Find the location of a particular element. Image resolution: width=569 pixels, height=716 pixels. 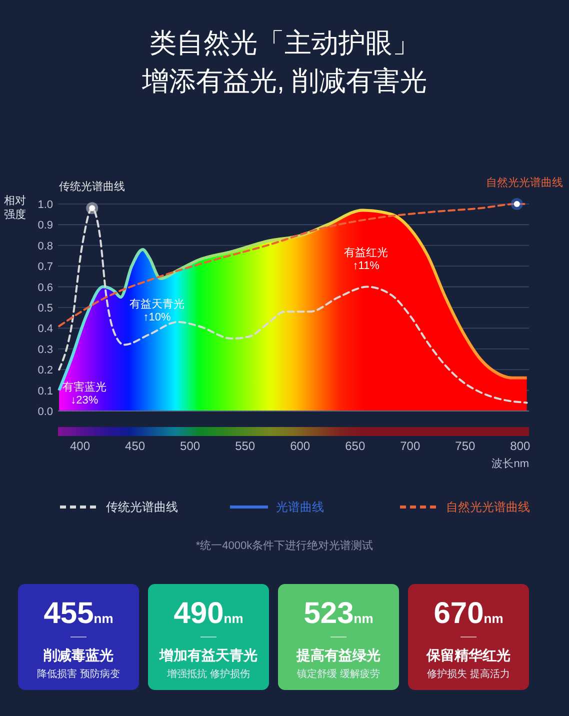

y-axis-title: 相对强度 is located at coordinates (15, 207).